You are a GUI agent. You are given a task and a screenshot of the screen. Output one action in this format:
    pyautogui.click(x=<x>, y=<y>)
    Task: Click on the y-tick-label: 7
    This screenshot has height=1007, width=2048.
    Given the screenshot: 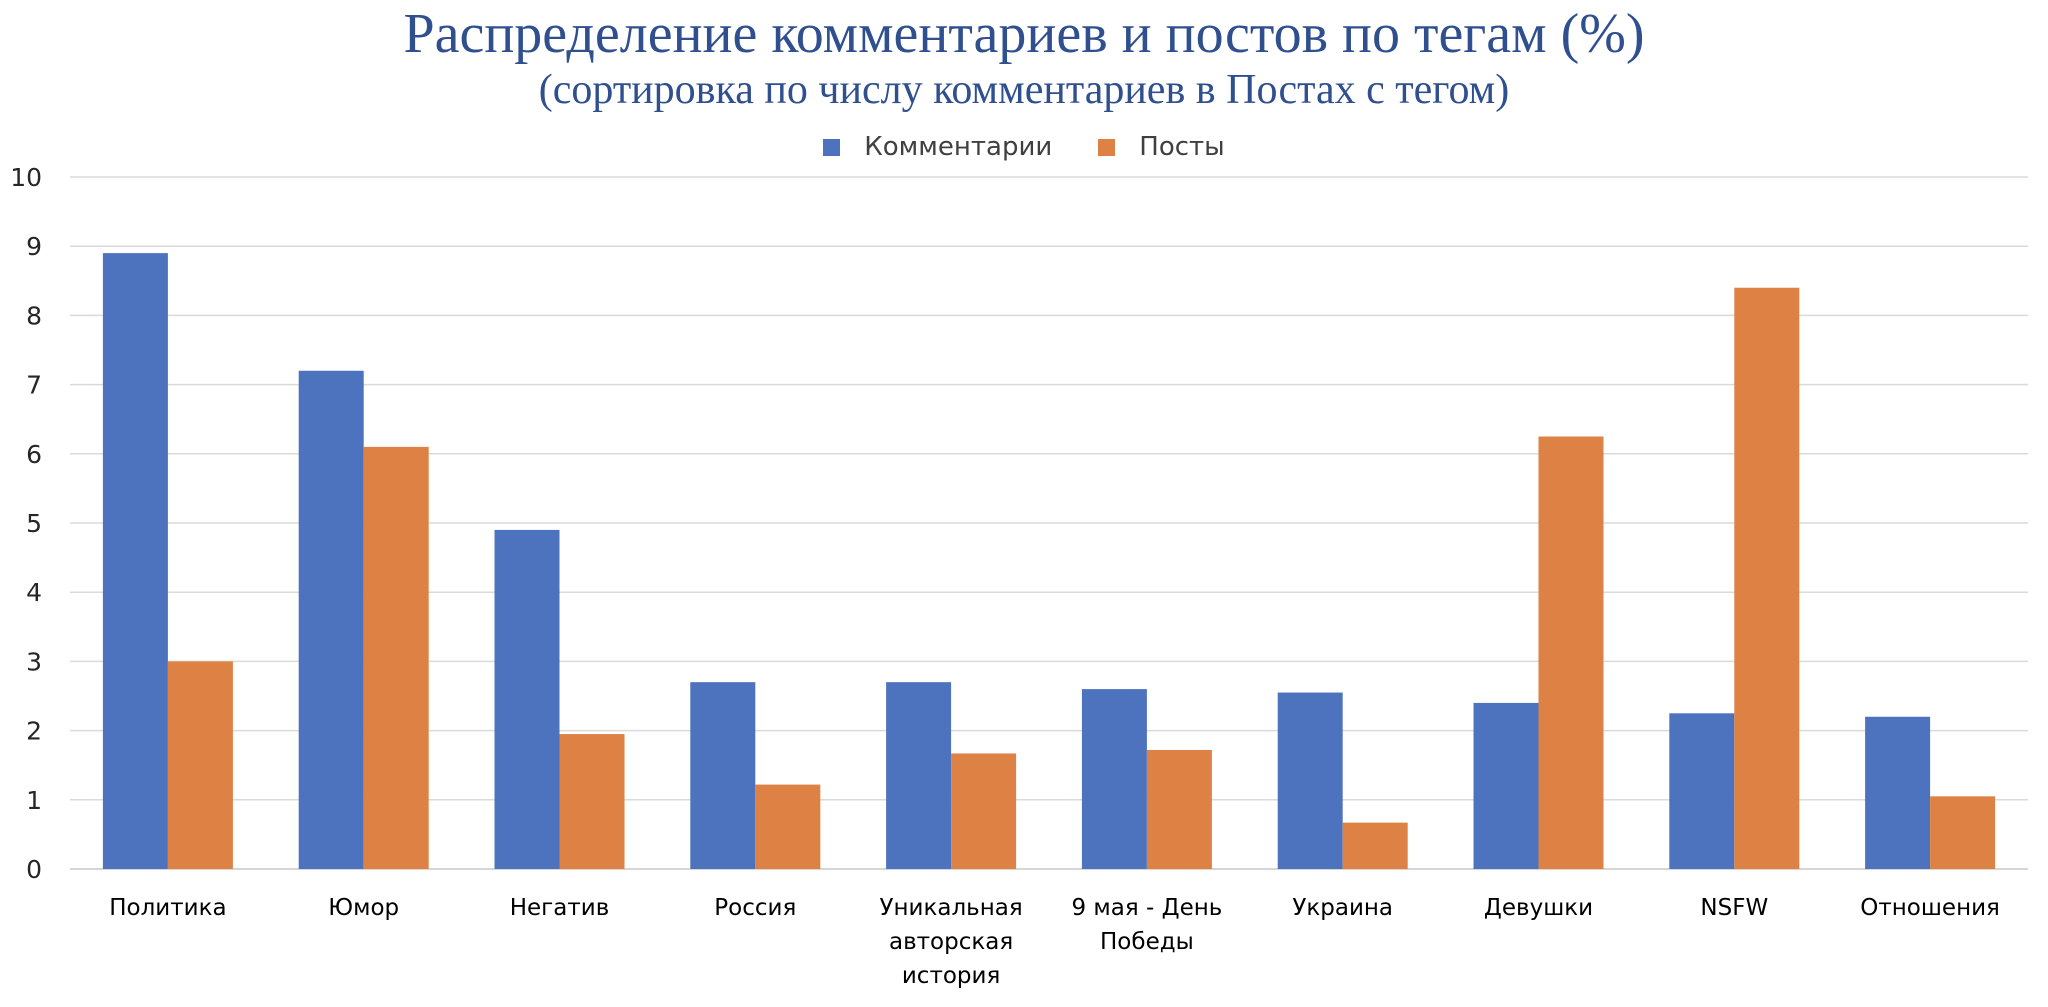 What is the action you would take?
    pyautogui.click(x=34, y=385)
    